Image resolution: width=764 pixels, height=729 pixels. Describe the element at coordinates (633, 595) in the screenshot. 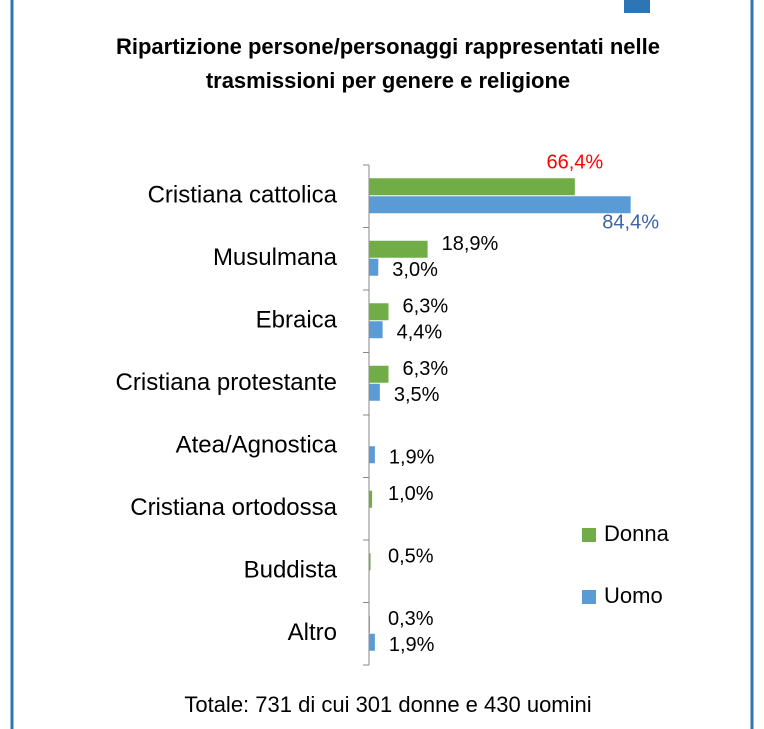

I see `legend-label: Uomo` at that location.